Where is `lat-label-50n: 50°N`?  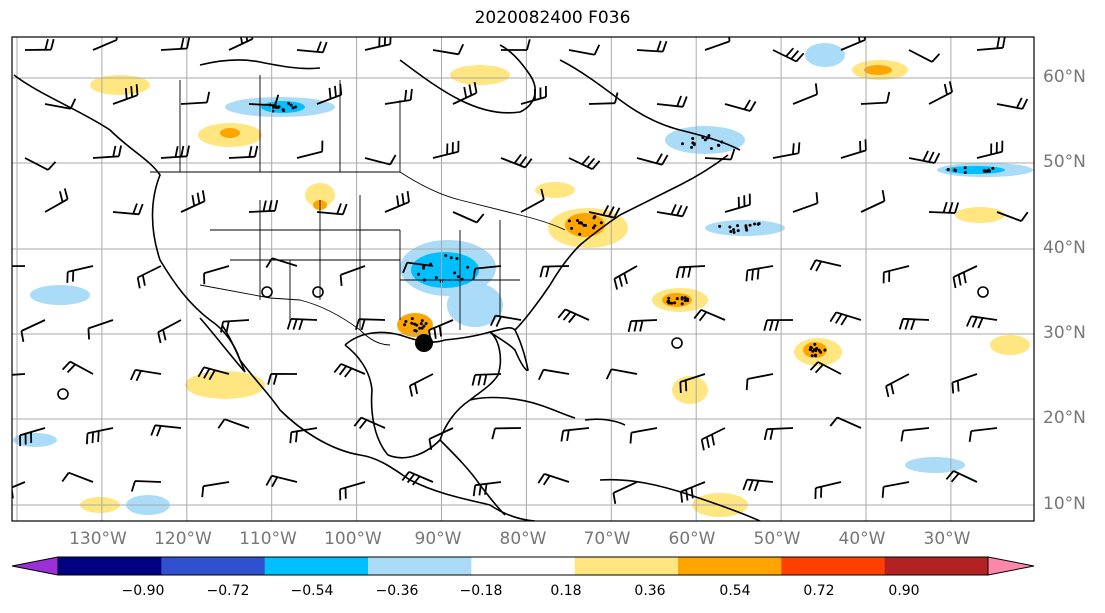 lat-label-50n: 50°N is located at coordinates (1064, 162).